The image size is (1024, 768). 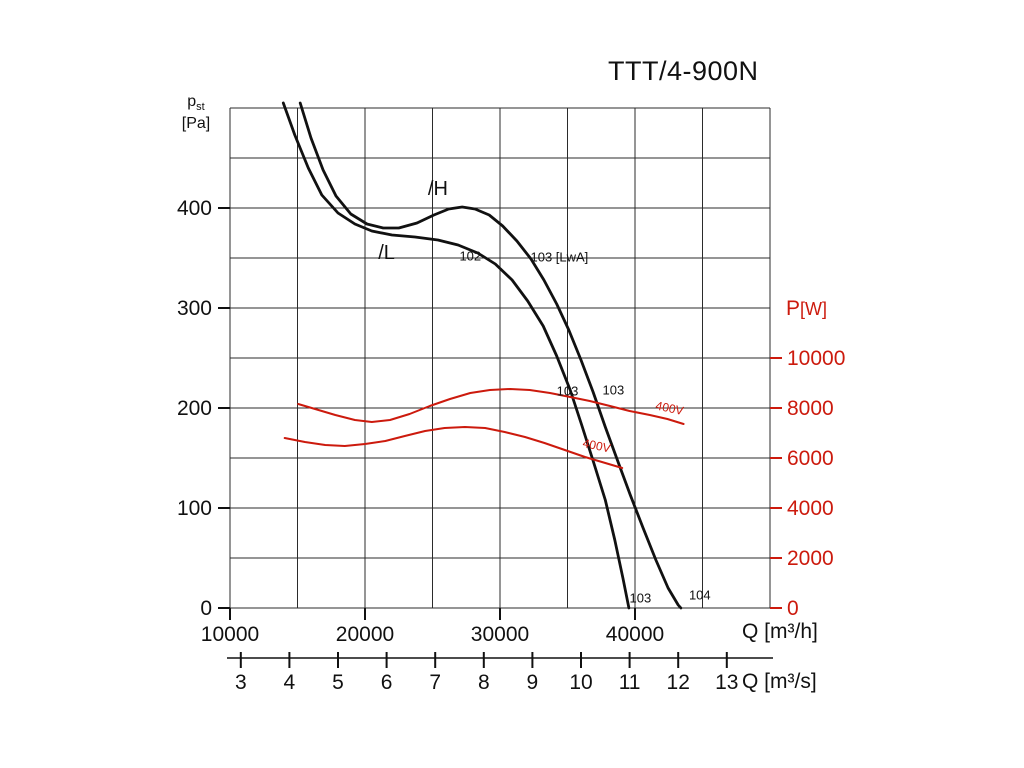 I want to click on power-axis-label: P[W], so click(x=806, y=309).